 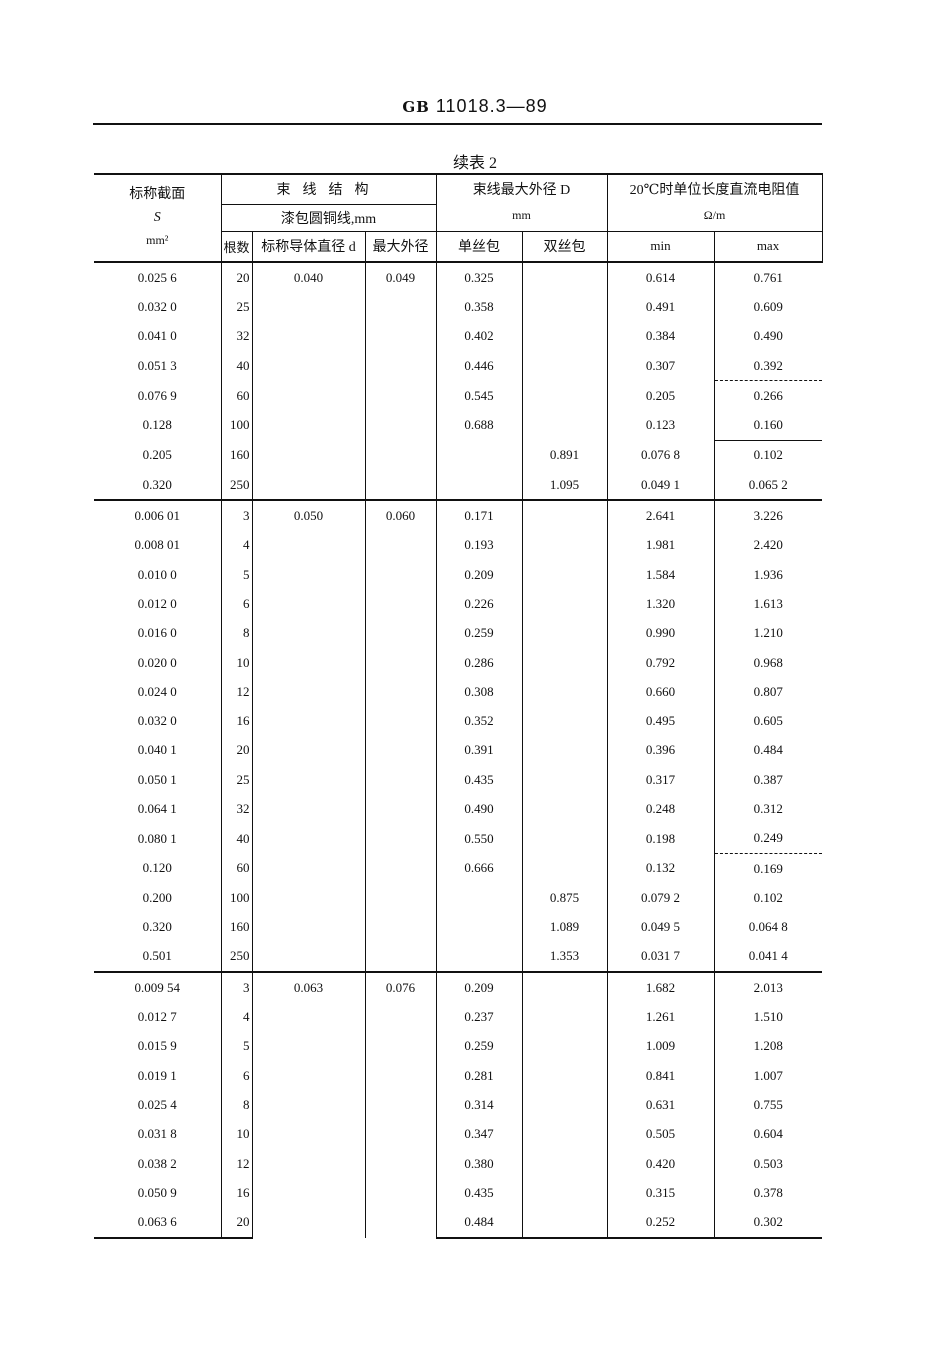 I want to click on cell-min: 0.248, so click(x=660, y=809).